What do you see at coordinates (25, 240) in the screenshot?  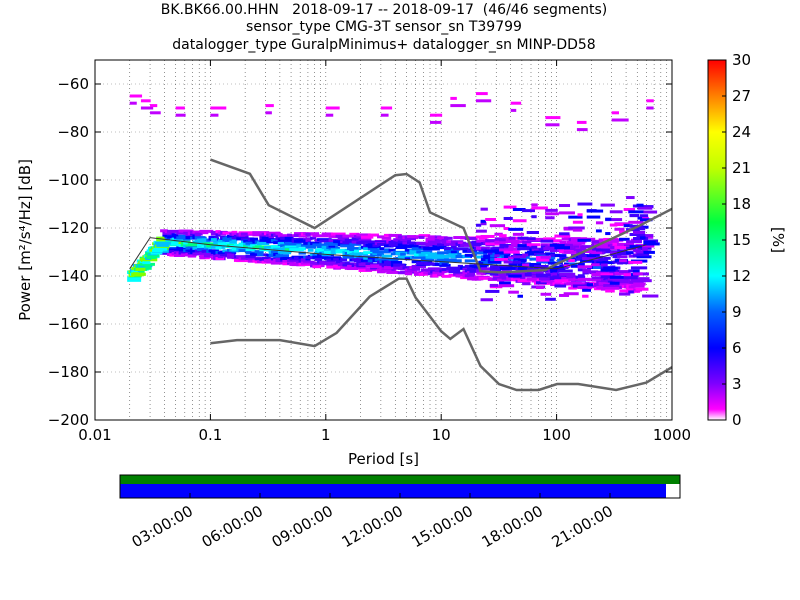 I see `y-axis-label: Power [m²/s⁴/Hz] [dB]` at bounding box center [25, 240].